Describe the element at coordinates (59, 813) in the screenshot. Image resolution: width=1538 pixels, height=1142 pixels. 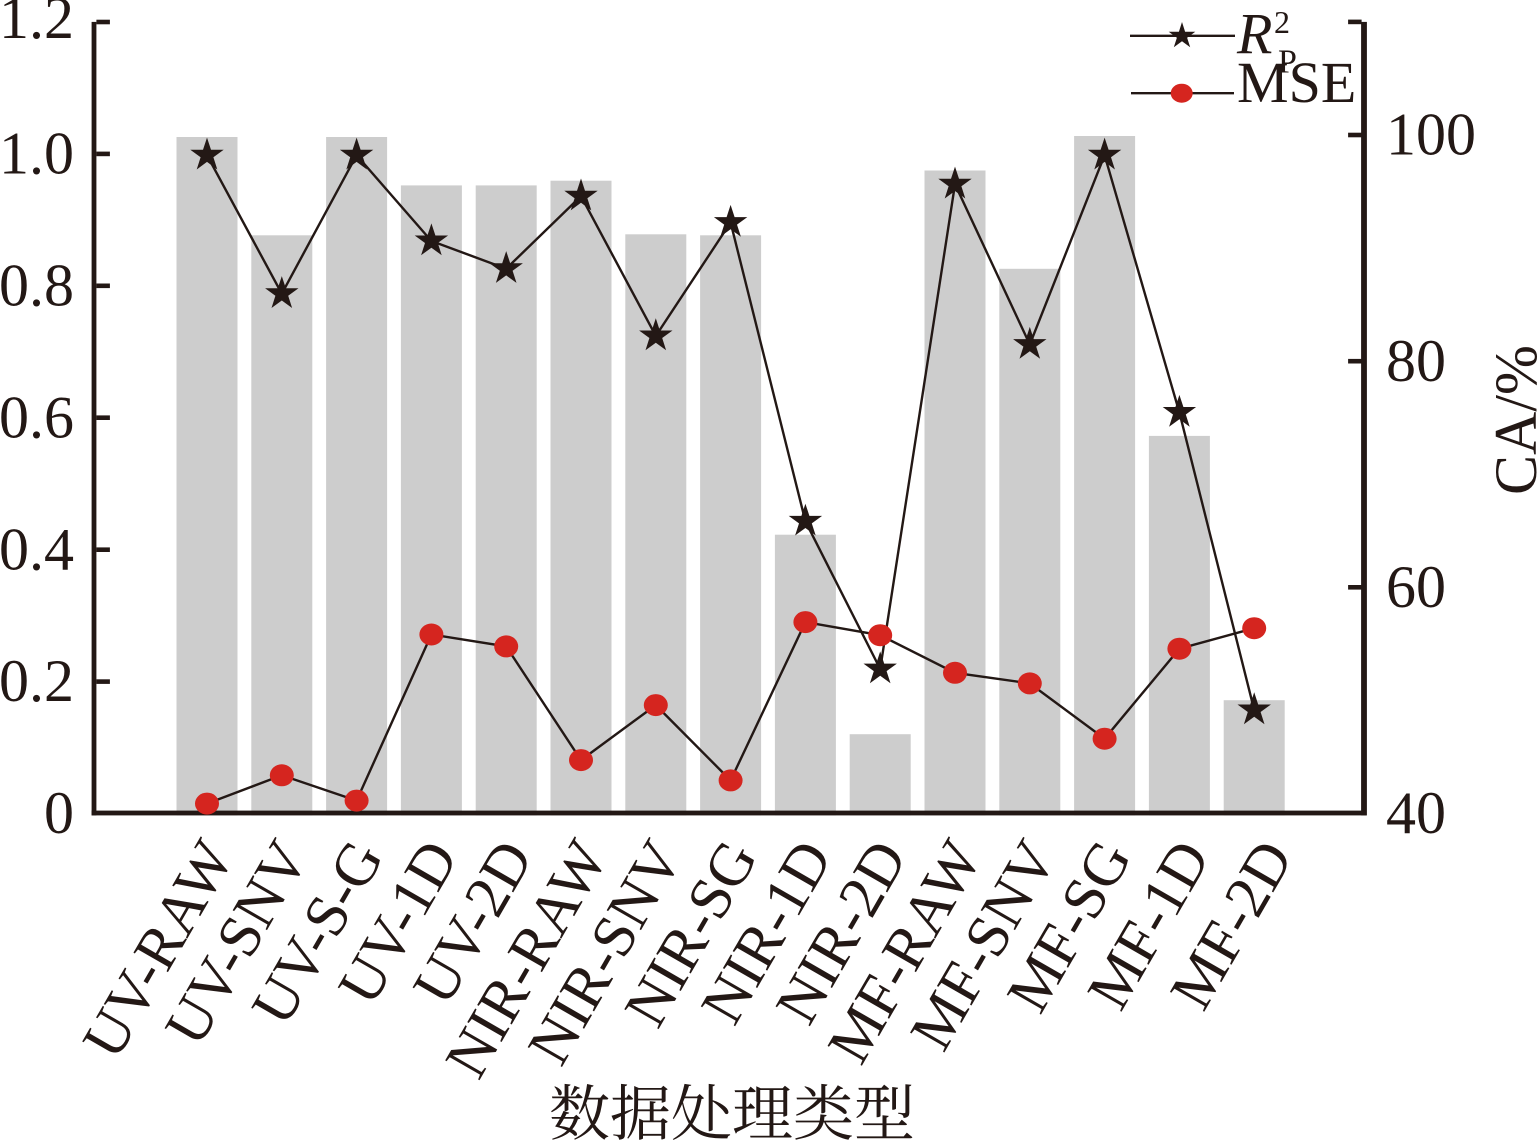
I see `svg-text: 0` at that location.